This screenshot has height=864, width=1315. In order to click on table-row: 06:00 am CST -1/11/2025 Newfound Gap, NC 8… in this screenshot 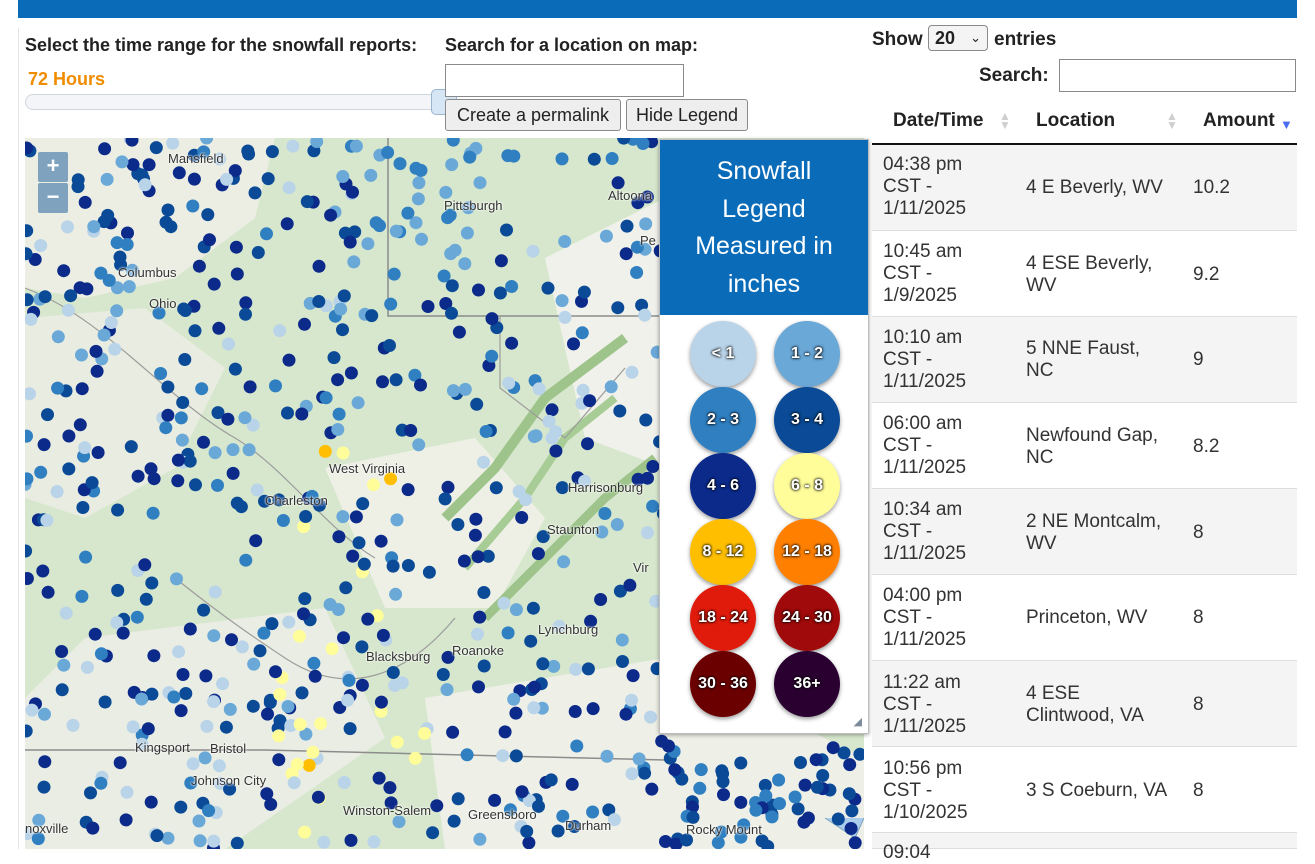, I will do `click(1084, 446)`.